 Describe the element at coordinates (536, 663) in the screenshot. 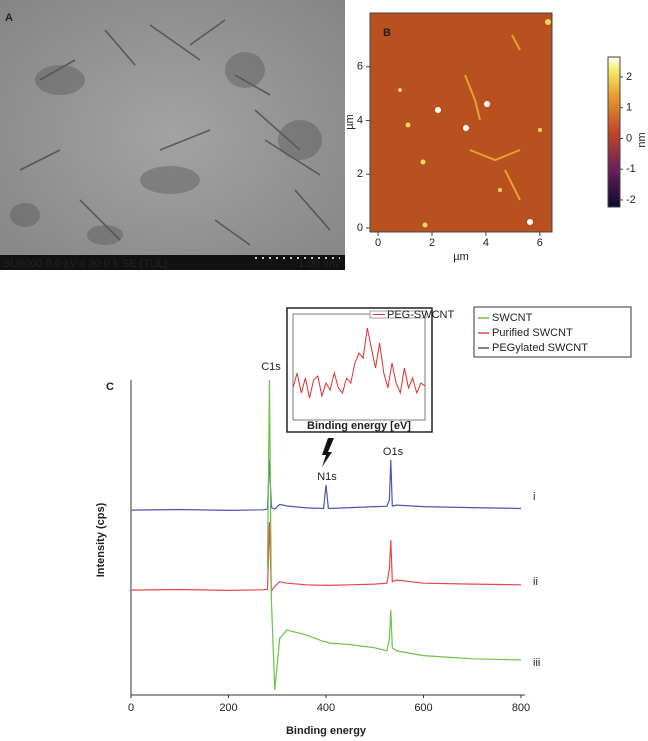

I see `series-end-label: iii` at that location.